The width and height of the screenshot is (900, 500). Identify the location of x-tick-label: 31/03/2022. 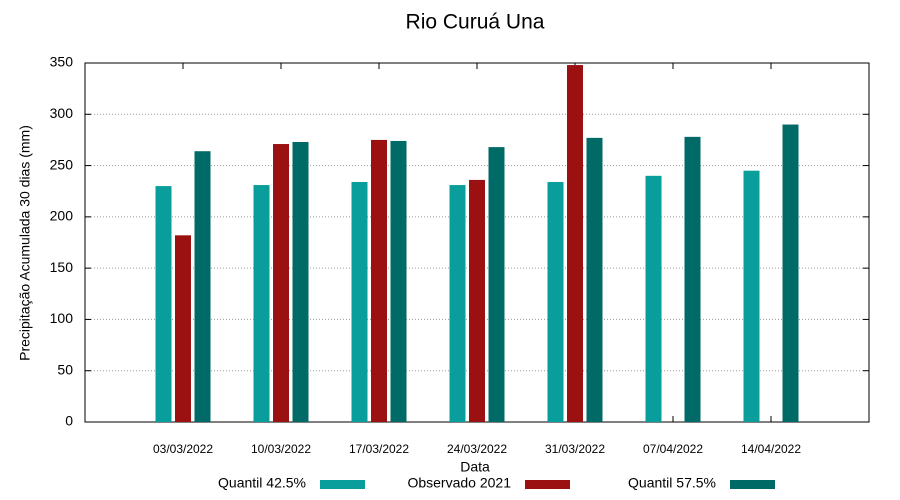
(575, 449).